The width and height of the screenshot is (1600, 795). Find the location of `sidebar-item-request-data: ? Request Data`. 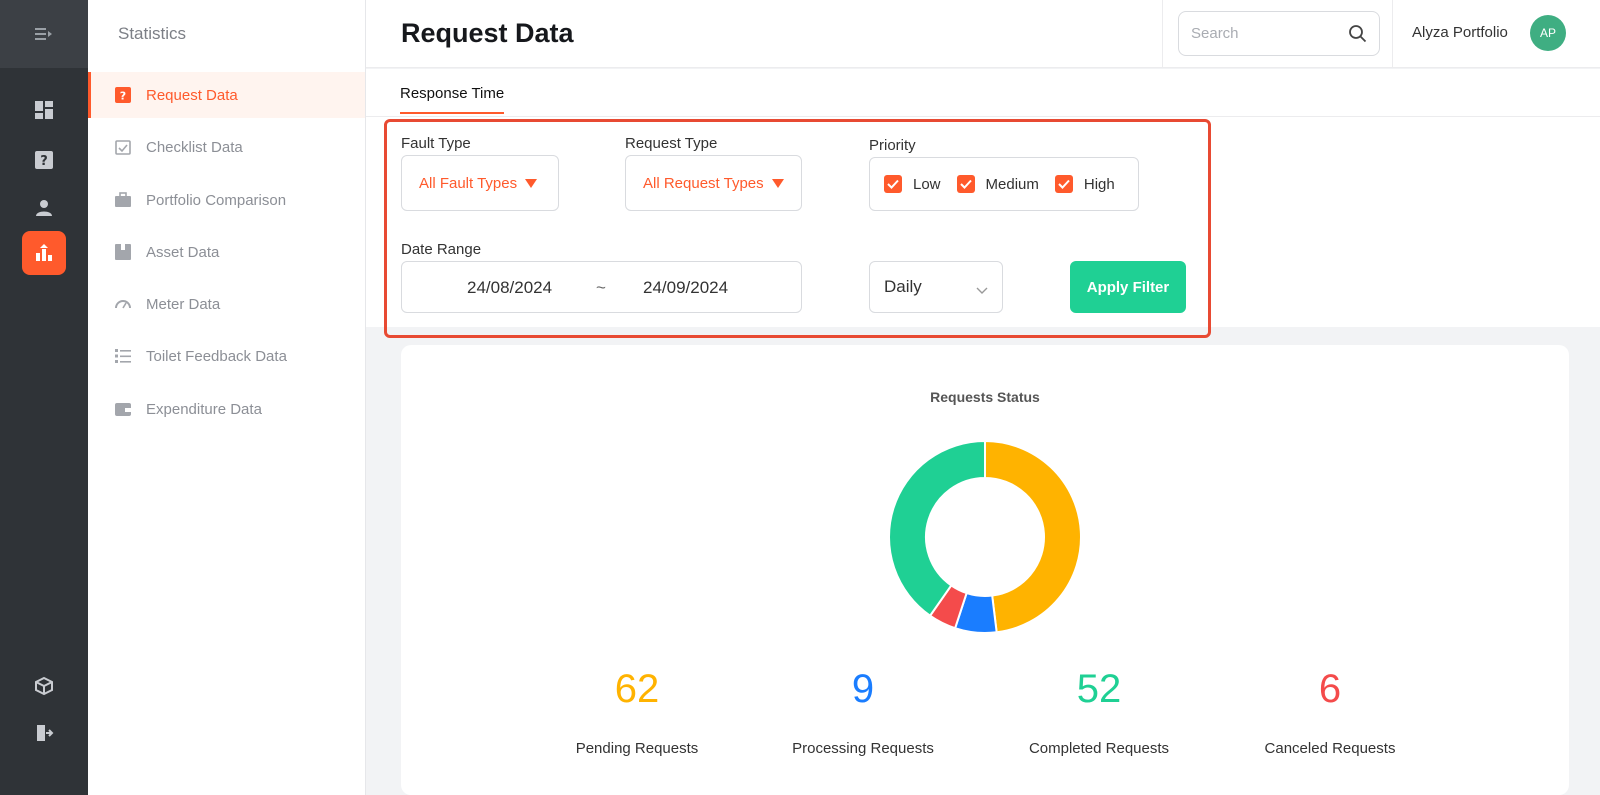

sidebar-item-request-data: ? Request Data is located at coordinates (226, 95).